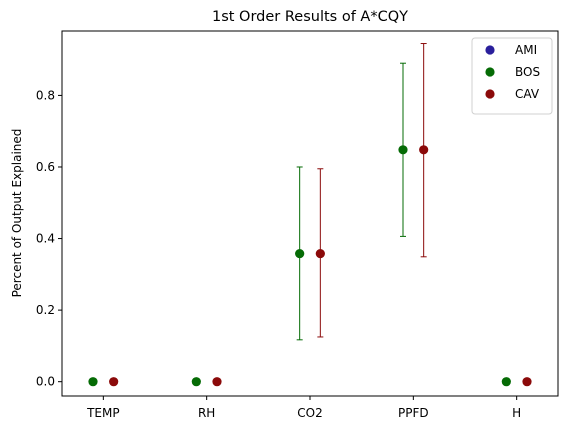 The height and width of the screenshot is (433, 567). I want to click on y-axis-label: Percent of Output Explained, so click(17, 213).